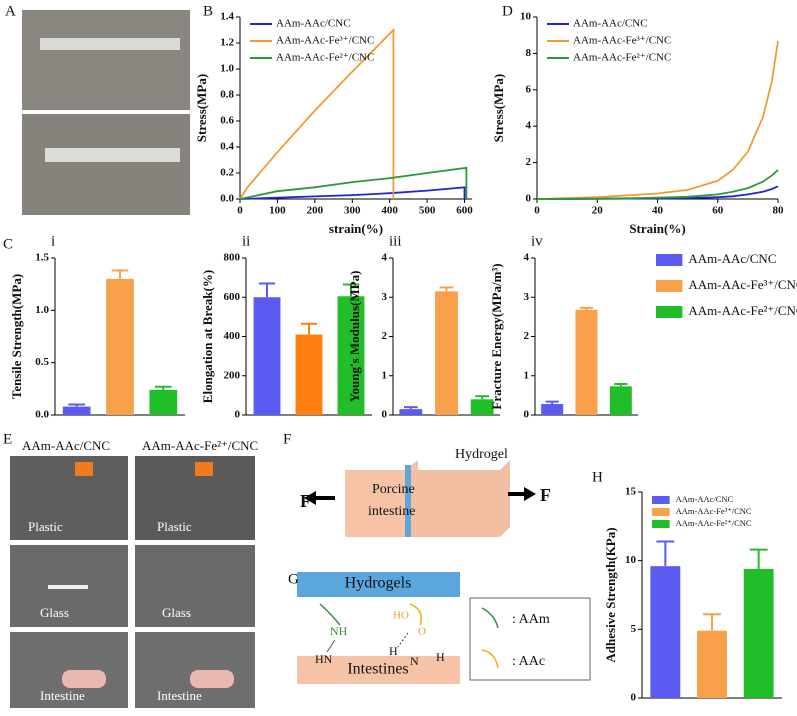 Image resolution: width=797 pixels, height=716 pixels. I want to click on x-tick-label: 300, so click(352, 211).